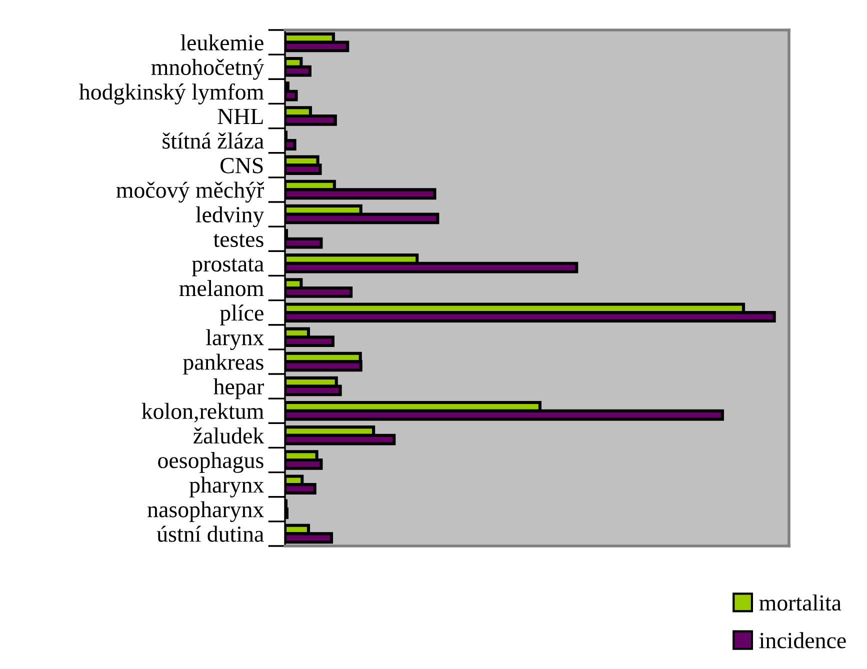  Describe the element at coordinates (206, 511) in the screenshot. I see `y-tick-label: nasopharynx` at that location.